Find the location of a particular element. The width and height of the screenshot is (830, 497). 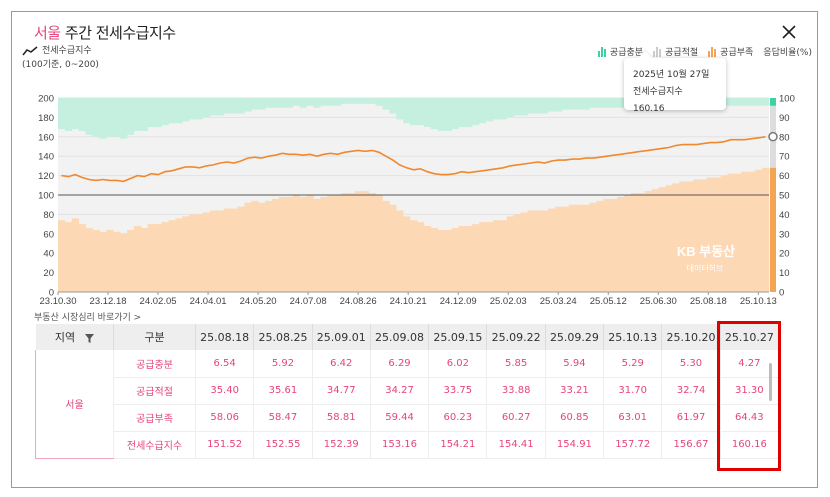

category-cell: 전세수급지수 is located at coordinates (154, 445).